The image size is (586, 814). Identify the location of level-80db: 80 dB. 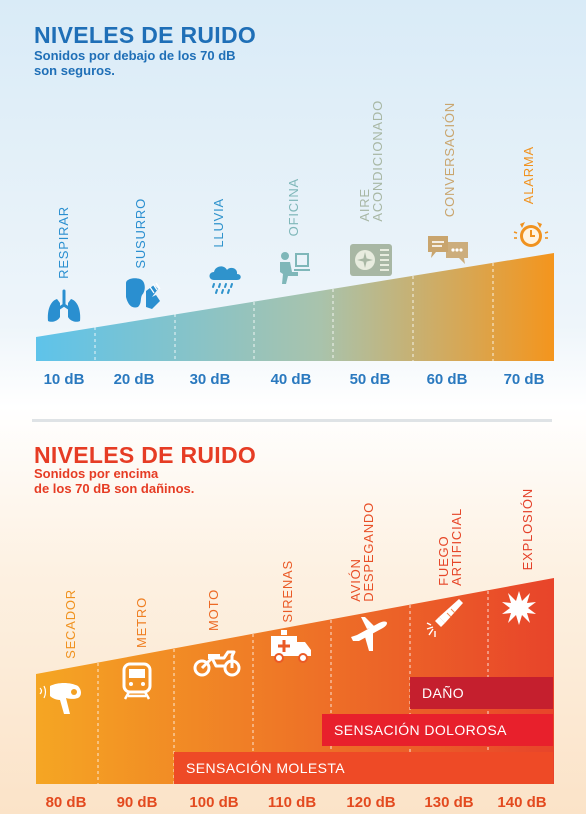
(66, 802).